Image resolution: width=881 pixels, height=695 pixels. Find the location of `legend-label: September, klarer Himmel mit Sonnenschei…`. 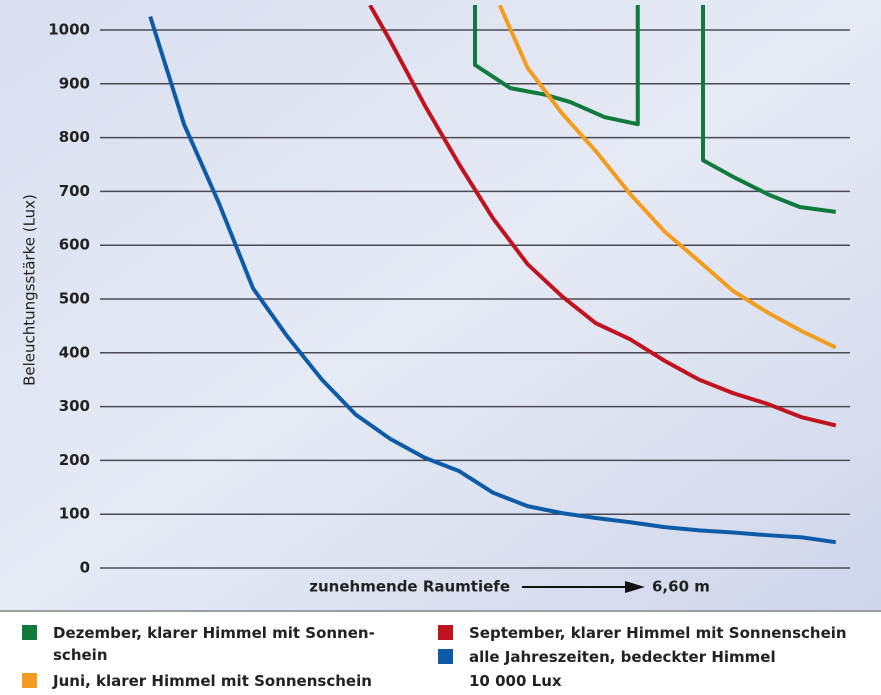

legend-label: September, klarer Himmel mit Sonnenschei… is located at coordinates (658, 633).